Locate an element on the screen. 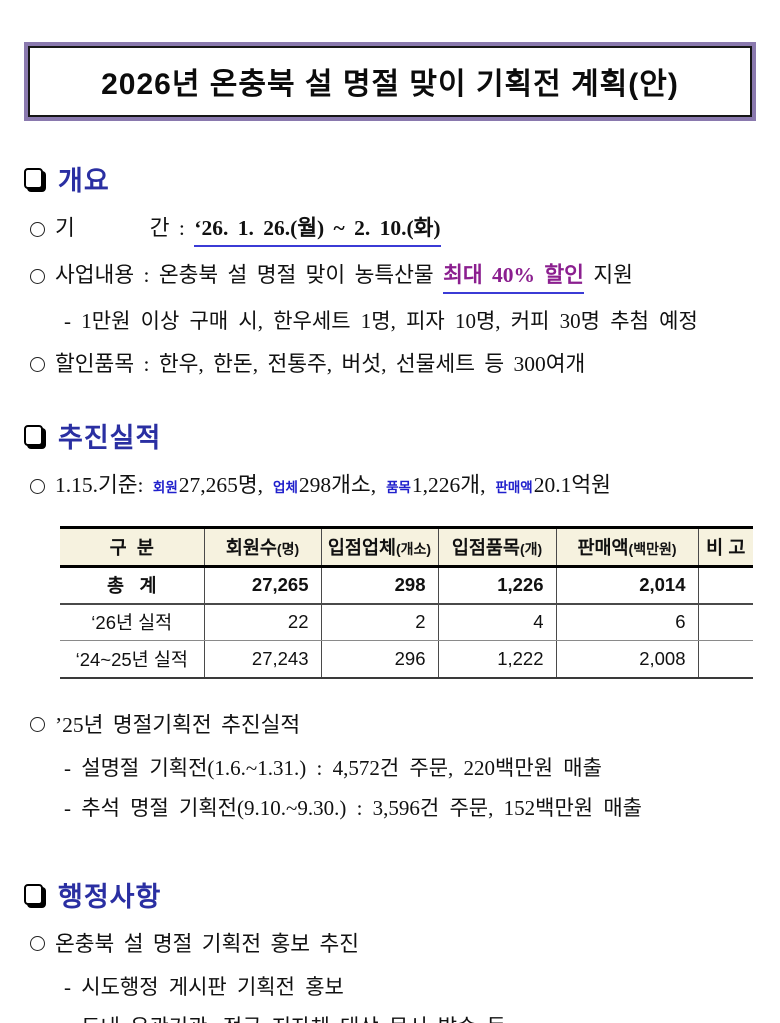 The height and width of the screenshot is (1023, 780). discount-highlight: 최대 40% 할인 is located at coordinates (513, 276).